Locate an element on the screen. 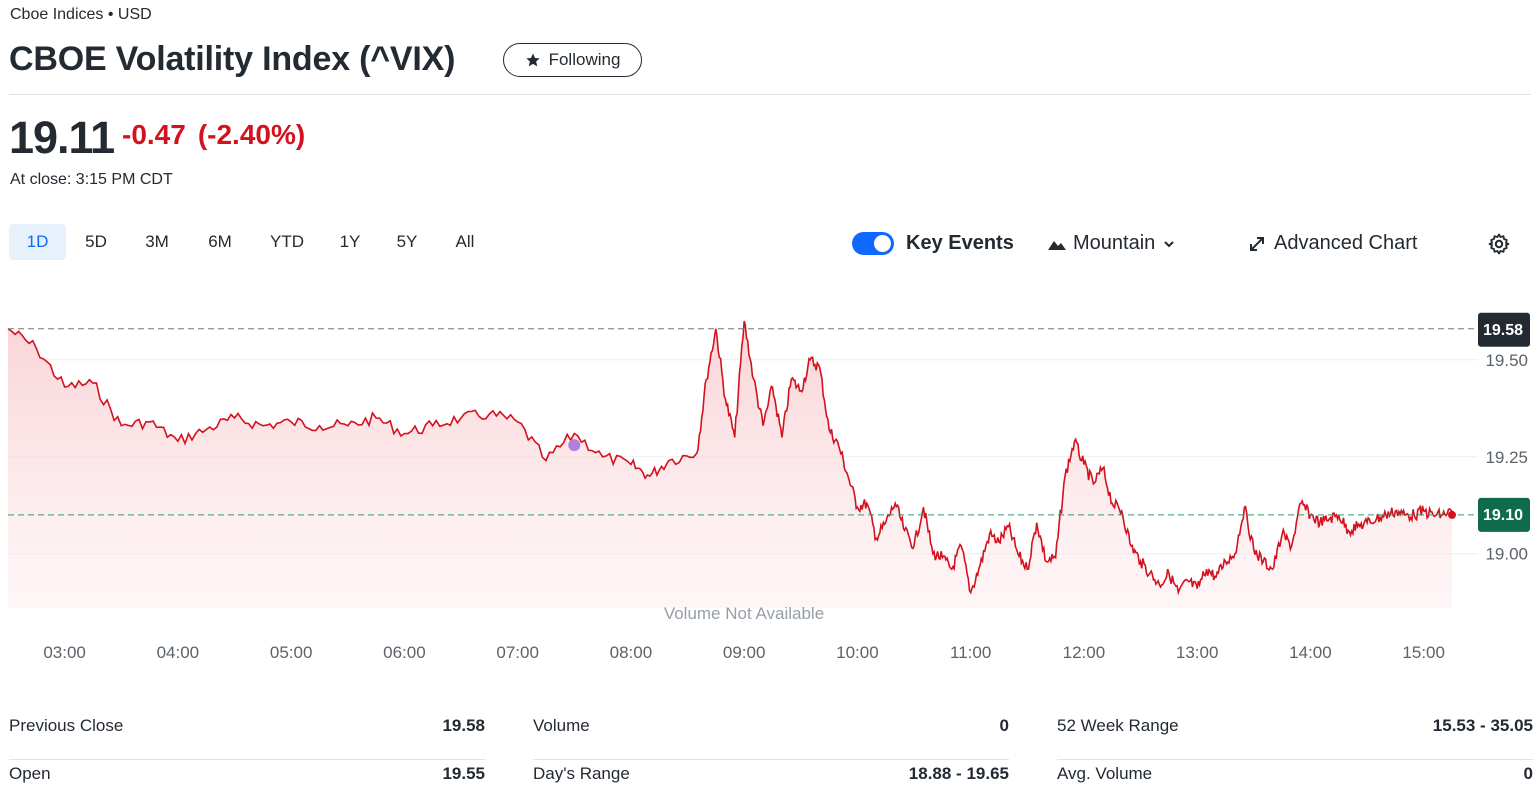 The image size is (1539, 790). following-label: Following is located at coordinates (584, 59).